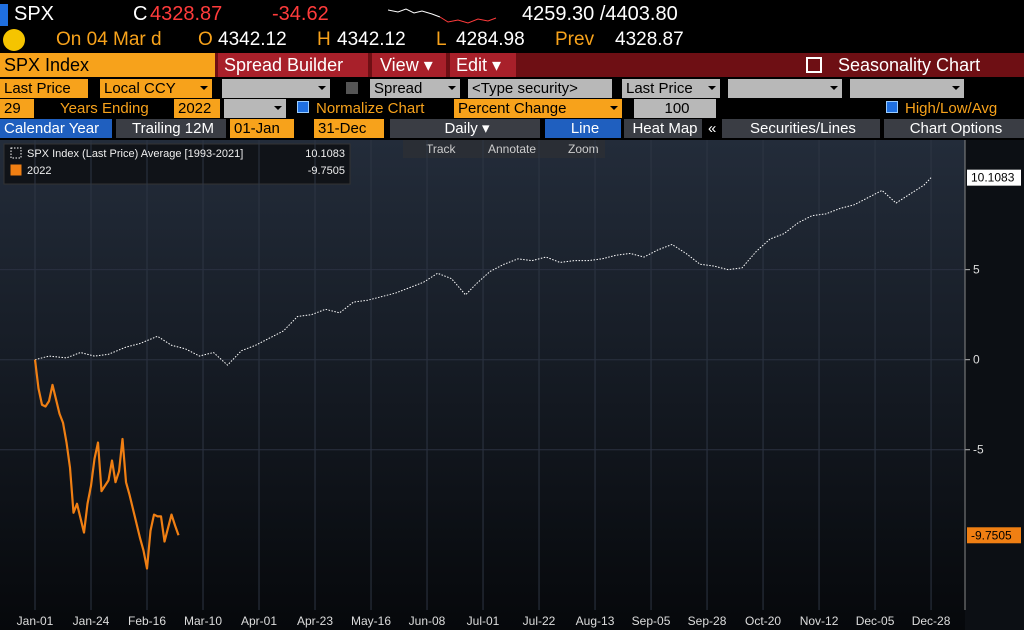 The height and width of the screenshot is (630, 1024). Describe the element at coordinates (931, 621) in the screenshot. I see `x-tick-label: Dec-28` at that location.